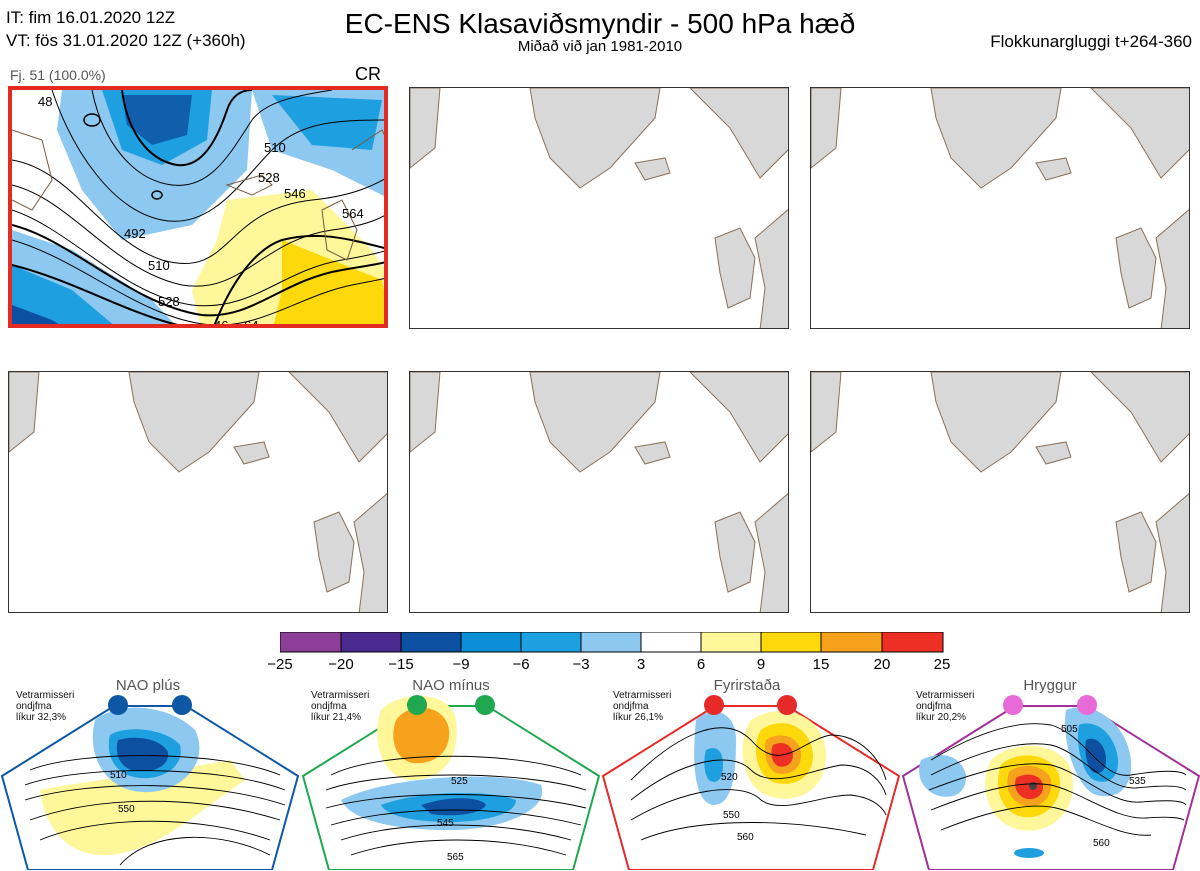  Describe the element at coordinates (642, 706) in the screenshot. I see `regime-info-blocking: Vetrarmisseri ondjfma líkur 26,1%` at that location.